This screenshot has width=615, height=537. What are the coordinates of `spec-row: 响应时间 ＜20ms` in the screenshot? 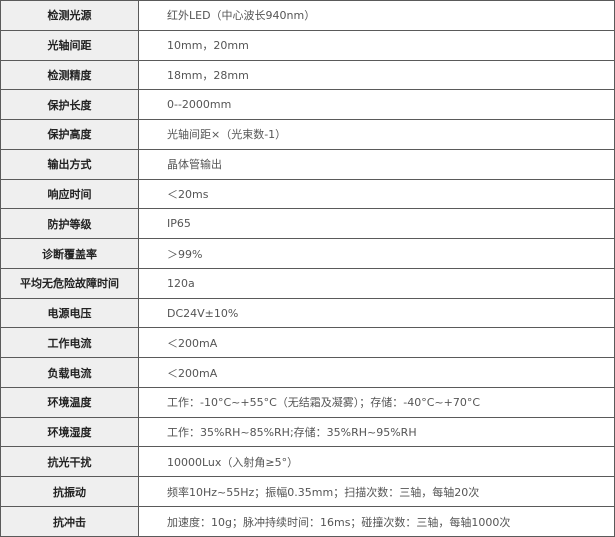 It's located at (307, 194).